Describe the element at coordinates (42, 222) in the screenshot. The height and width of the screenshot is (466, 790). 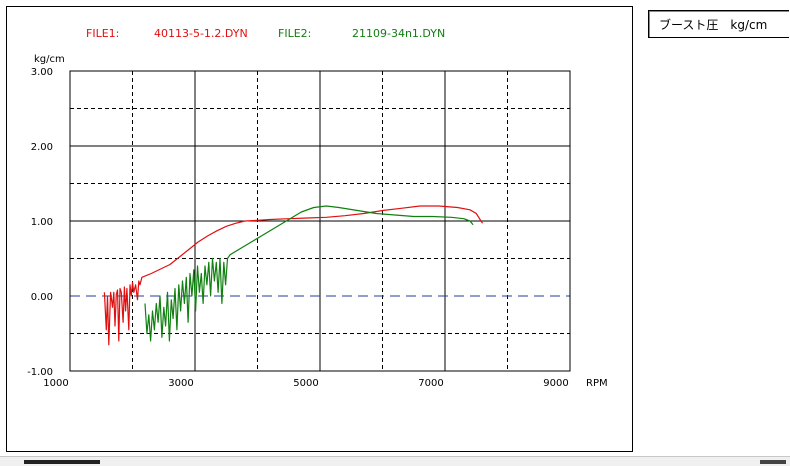
I see `y-tick-label: 1.00` at that location.